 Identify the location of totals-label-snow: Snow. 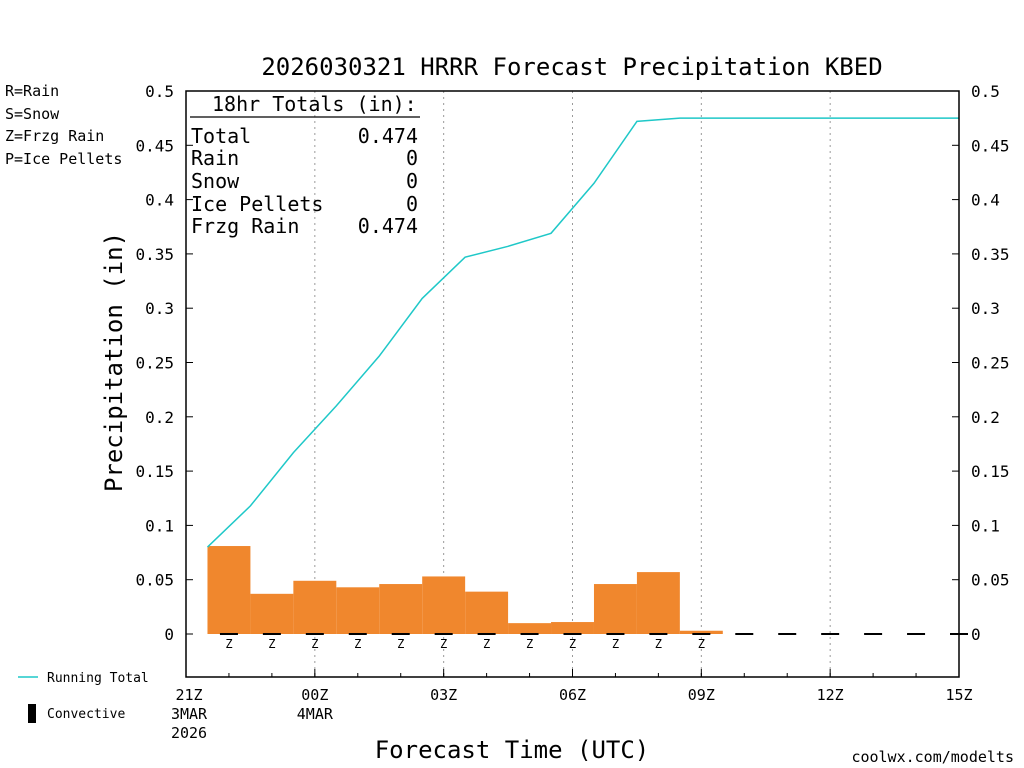
(215, 181).